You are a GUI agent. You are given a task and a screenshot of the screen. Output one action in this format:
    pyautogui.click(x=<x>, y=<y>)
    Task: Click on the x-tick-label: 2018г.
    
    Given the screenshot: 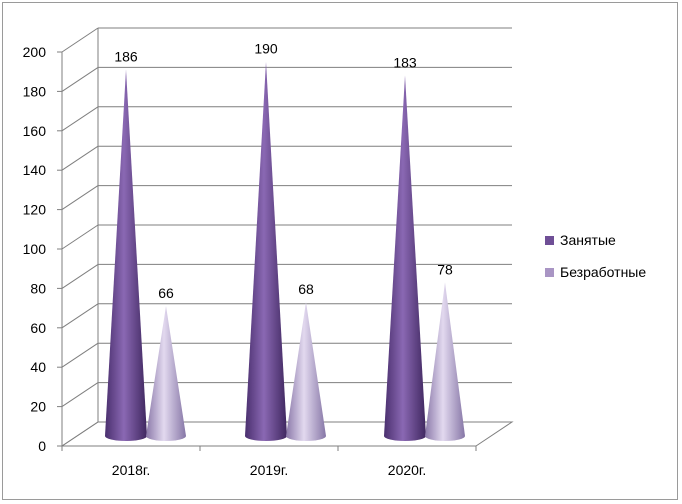 What is the action you would take?
    pyautogui.click(x=131, y=470)
    